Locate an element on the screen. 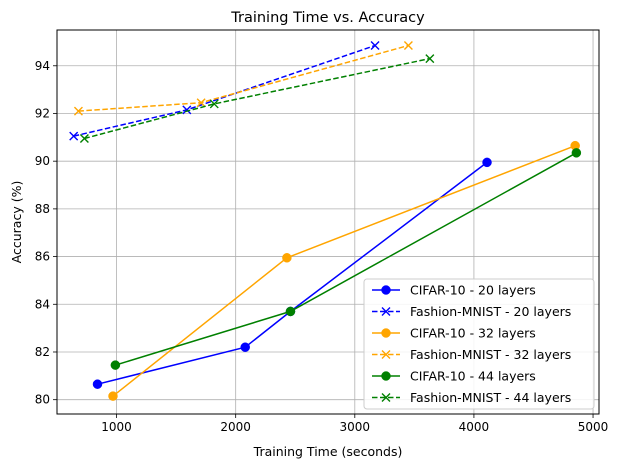 The height and width of the screenshot is (468, 619). y-tick-label: 92 is located at coordinates (42, 113).